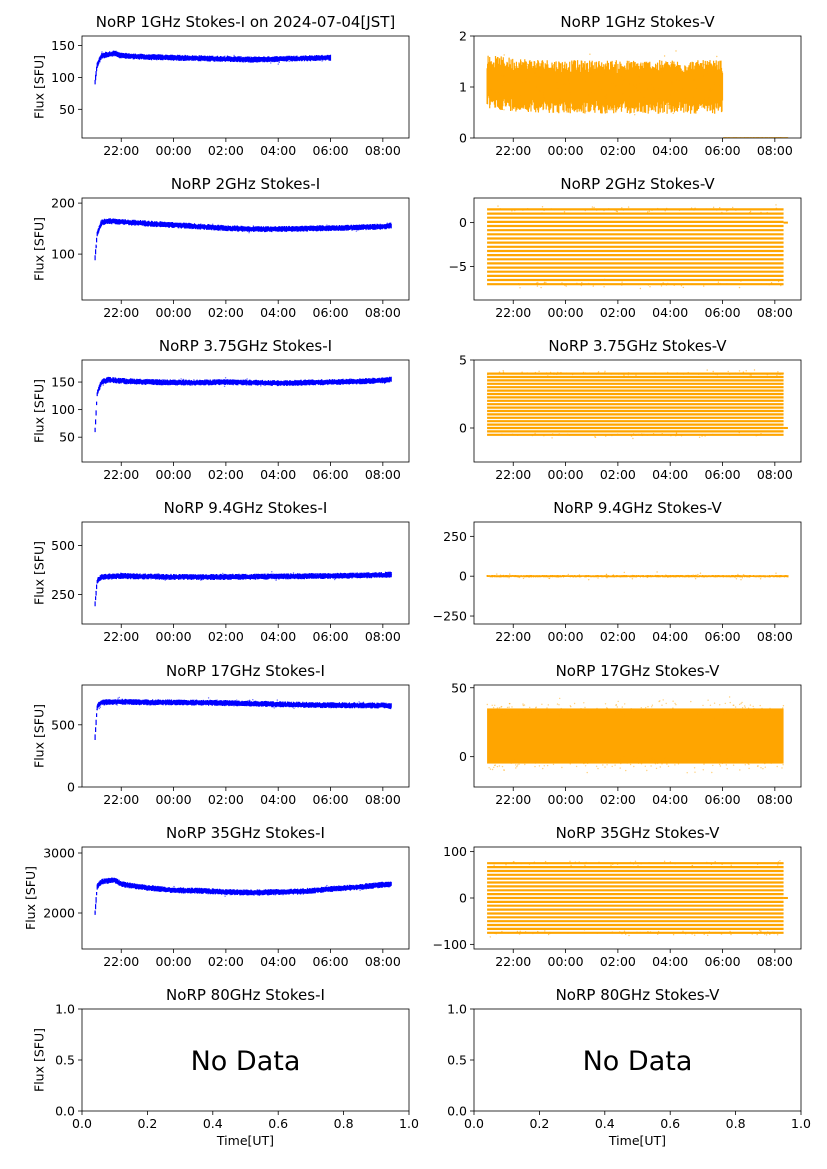 This screenshot has height=1169, width=827. Describe the element at coordinates (670, 312) in the screenshot. I see `norp-2ghz-stokes-v-xtick-label: 04:00` at that location.